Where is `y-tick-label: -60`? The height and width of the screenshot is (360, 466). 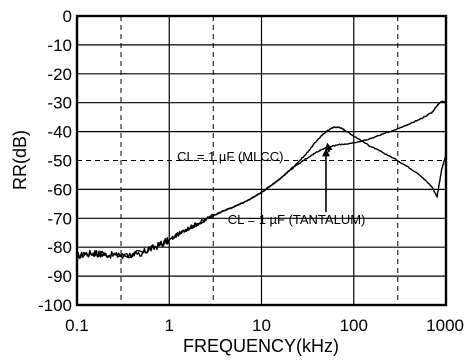
y-tick-label: -60 is located at coordinates (59, 189).